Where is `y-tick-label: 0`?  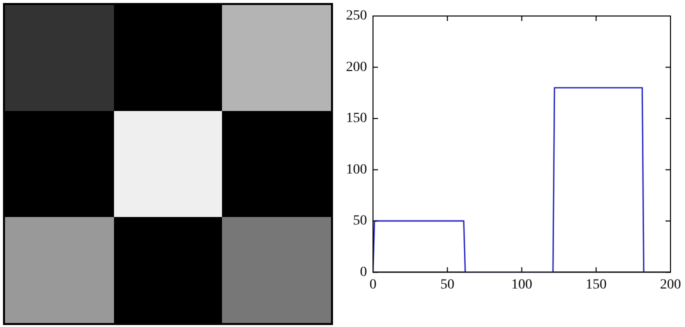 y-tick-label: 0 is located at coordinates (363, 272).